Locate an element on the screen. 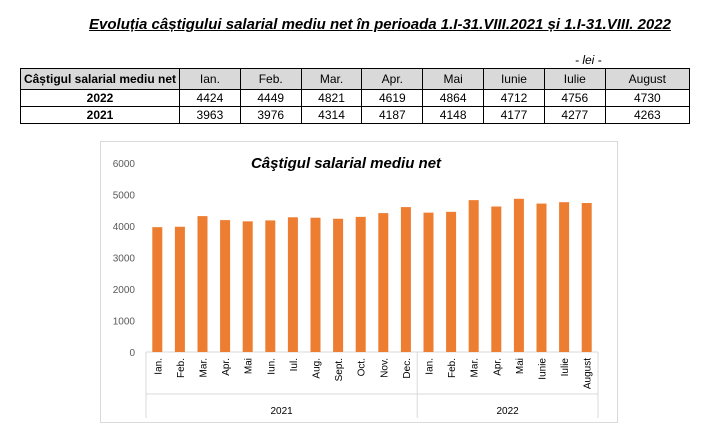 This screenshot has height=427, width=710. x-tick-label: August is located at coordinates (588, 373).